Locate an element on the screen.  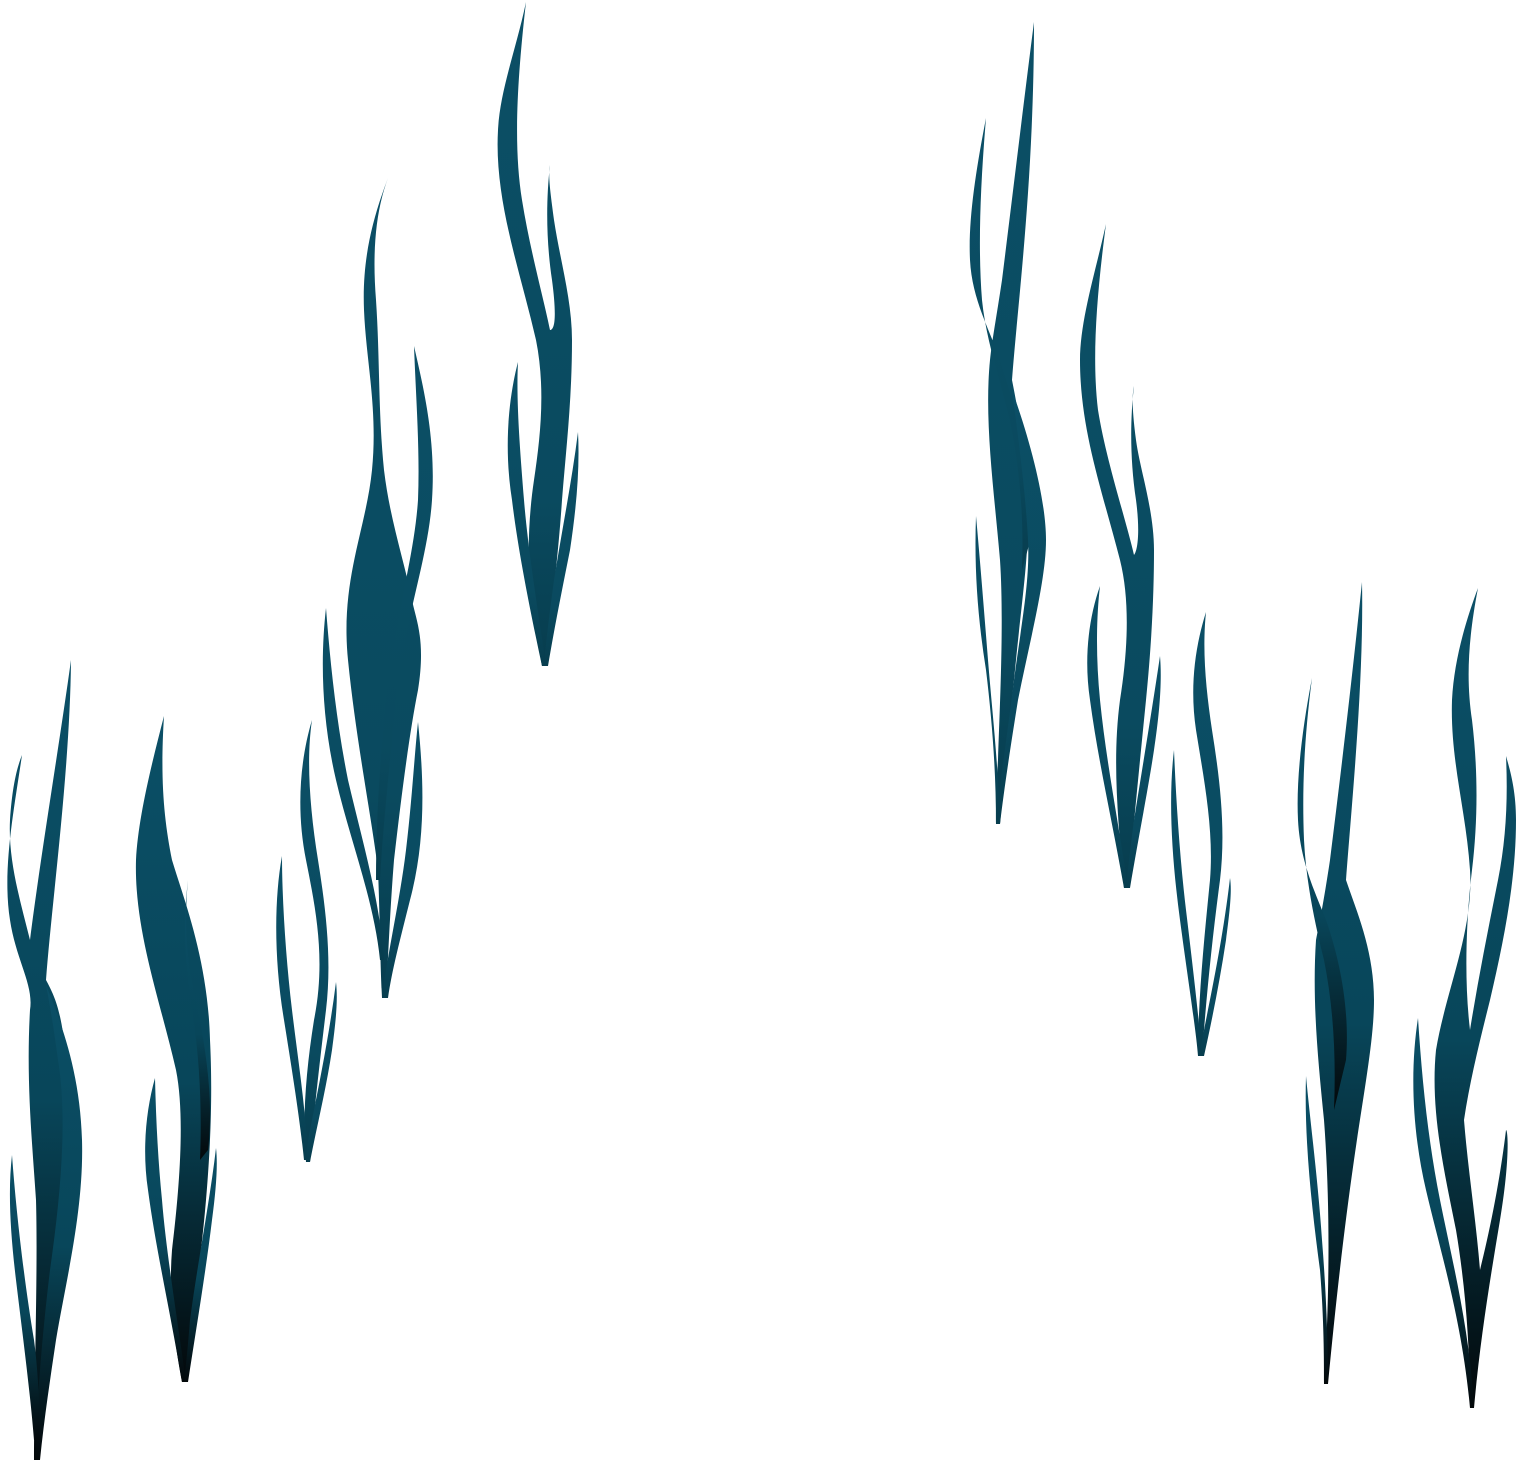
seaweed-cluster-right-bottom is located at coordinates (1406, 995).